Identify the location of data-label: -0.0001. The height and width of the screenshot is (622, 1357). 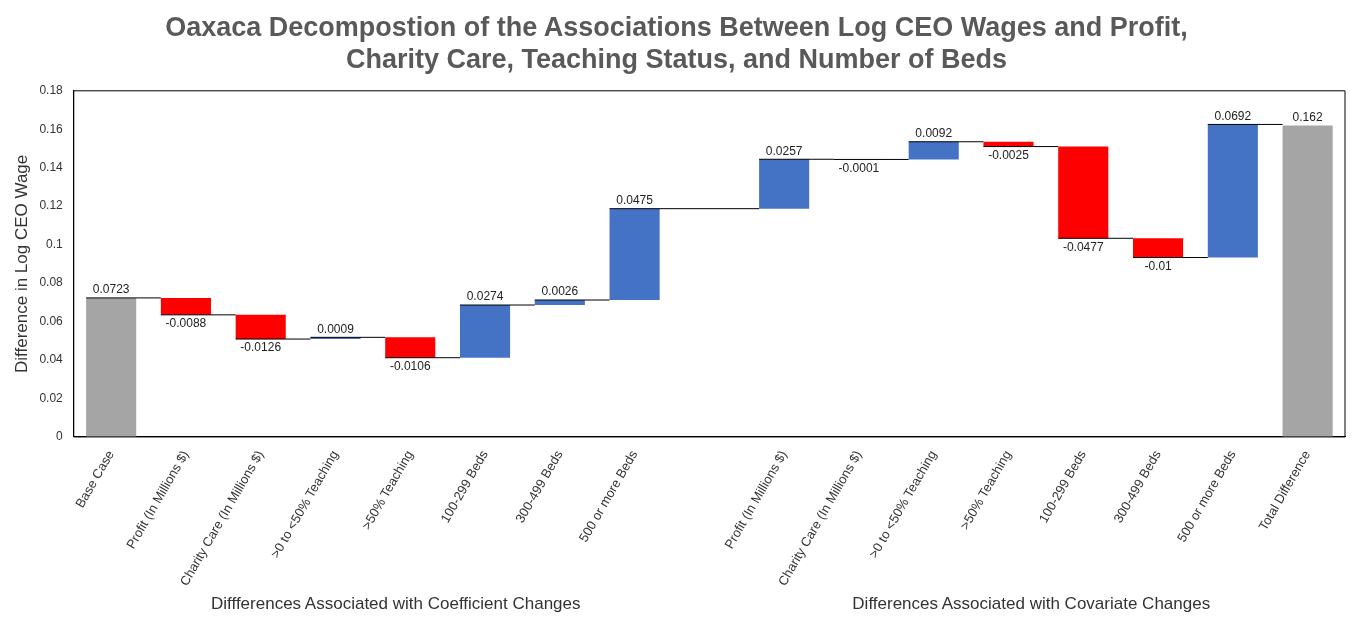
(859, 167).